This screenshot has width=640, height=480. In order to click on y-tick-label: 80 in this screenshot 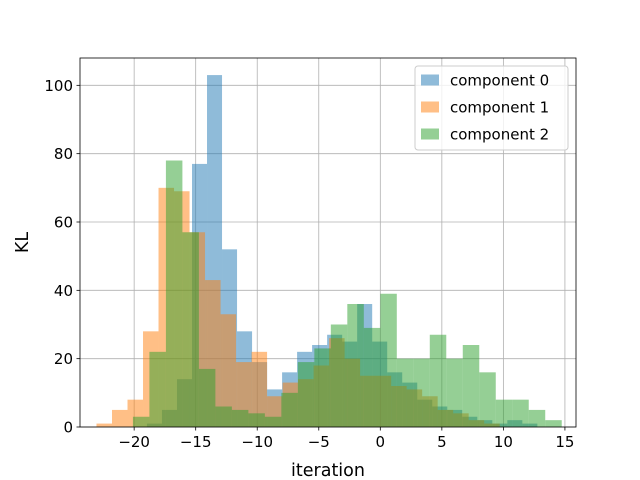, I will do `click(63, 154)`.